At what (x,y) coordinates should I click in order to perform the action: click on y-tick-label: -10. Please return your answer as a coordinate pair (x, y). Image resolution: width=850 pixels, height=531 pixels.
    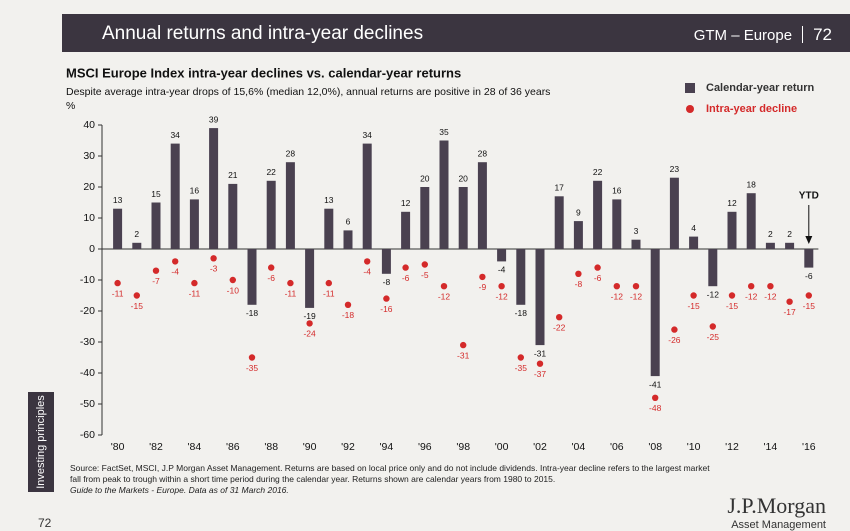
    Looking at the image, I should click on (87, 280).